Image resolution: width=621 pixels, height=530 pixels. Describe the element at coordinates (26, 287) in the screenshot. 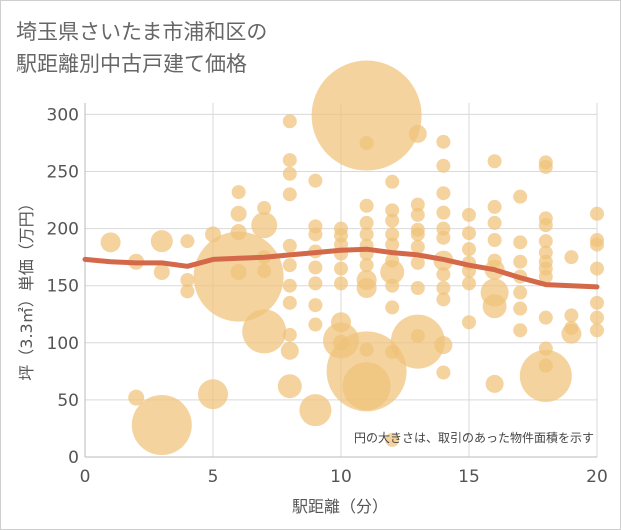

I see `y-axis-label: 坪（3.3㎡）単価（万円）` at that location.